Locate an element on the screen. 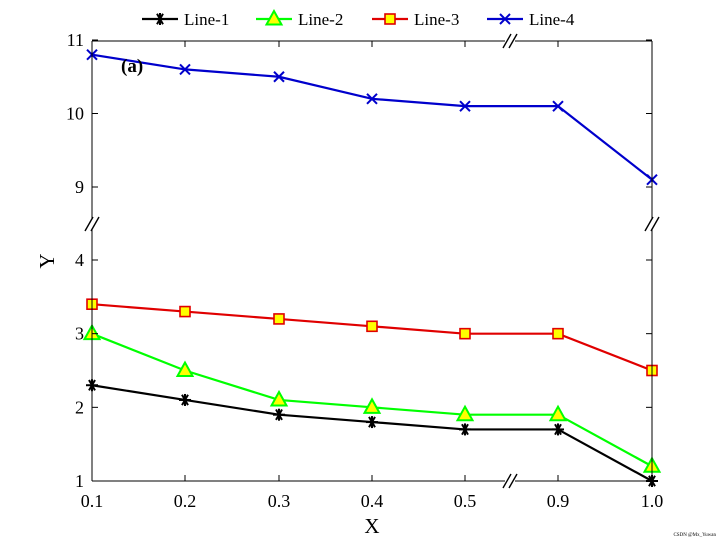 The width and height of the screenshot is (720, 540). x-axis-label: X is located at coordinates (371, 526).